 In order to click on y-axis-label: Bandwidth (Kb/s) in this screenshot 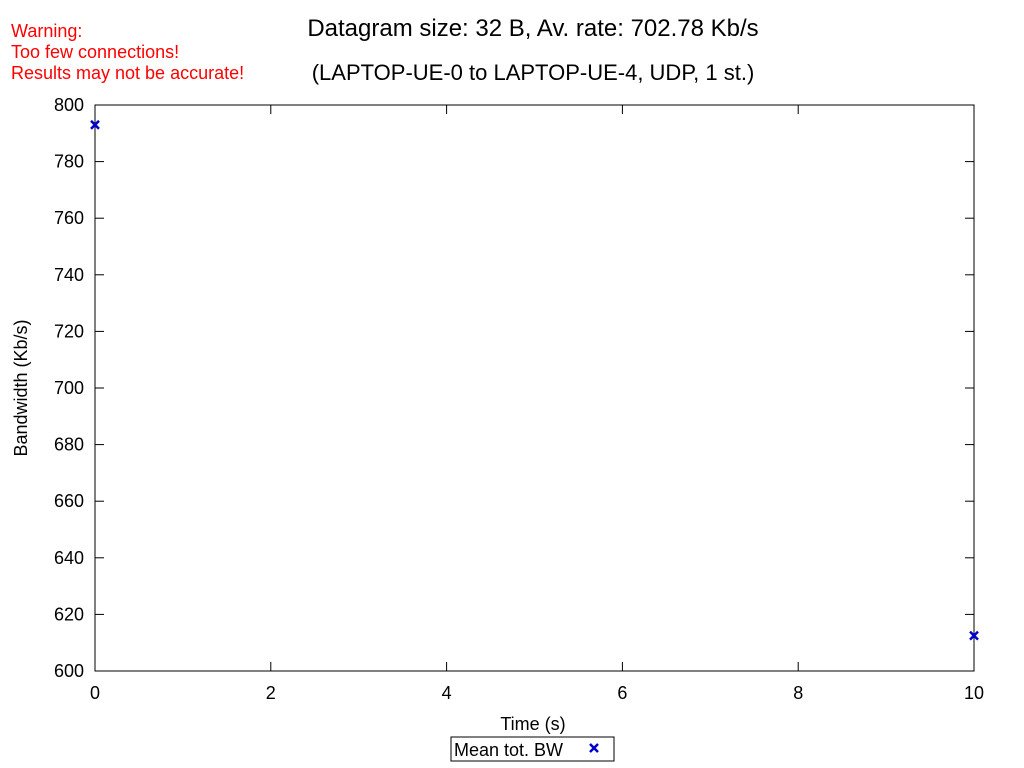, I will do `click(21, 387)`.